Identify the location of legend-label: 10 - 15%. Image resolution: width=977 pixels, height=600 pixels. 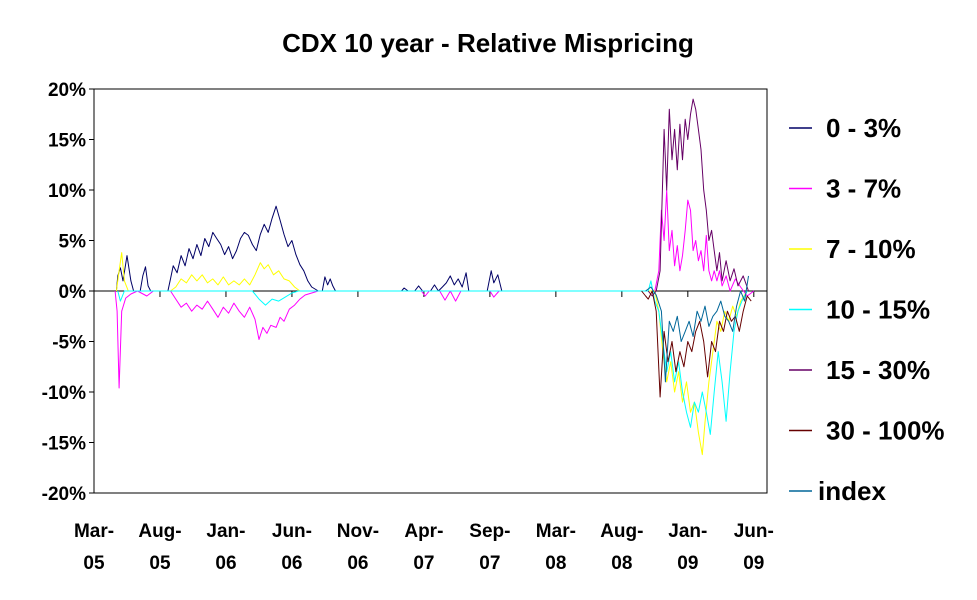
(878, 310).